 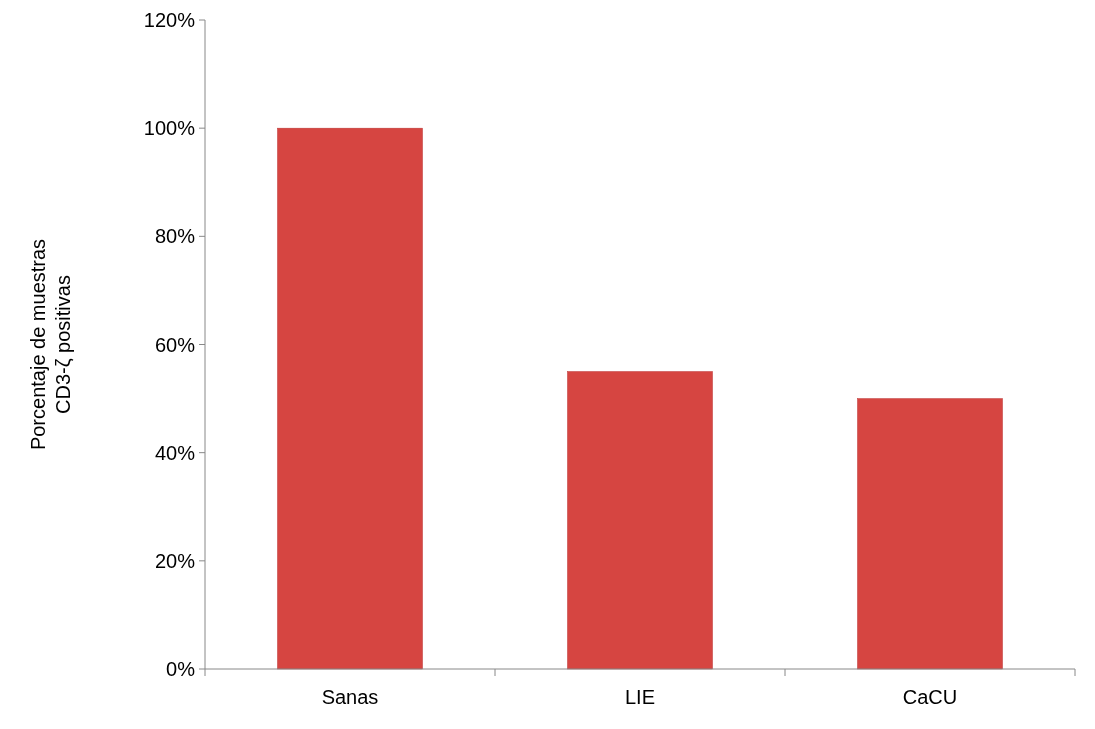 I want to click on x-tick-label: LIE, so click(x=640, y=697).